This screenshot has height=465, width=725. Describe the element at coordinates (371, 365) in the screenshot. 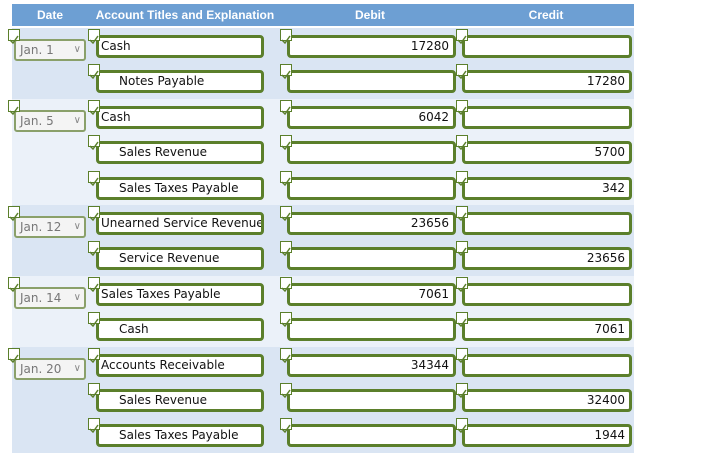

I see `debit-input: 34344` at that location.